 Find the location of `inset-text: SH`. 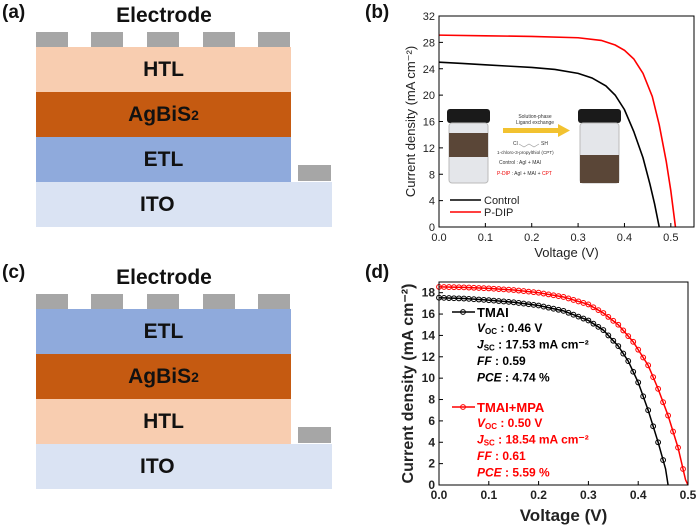

inset-text: SH is located at coordinates (544, 144).